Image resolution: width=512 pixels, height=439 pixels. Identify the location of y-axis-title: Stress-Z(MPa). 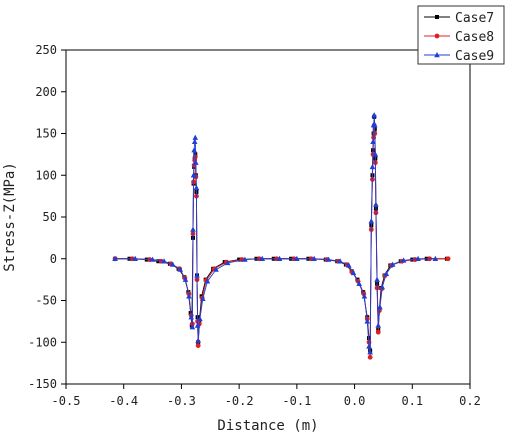
(10, 217).